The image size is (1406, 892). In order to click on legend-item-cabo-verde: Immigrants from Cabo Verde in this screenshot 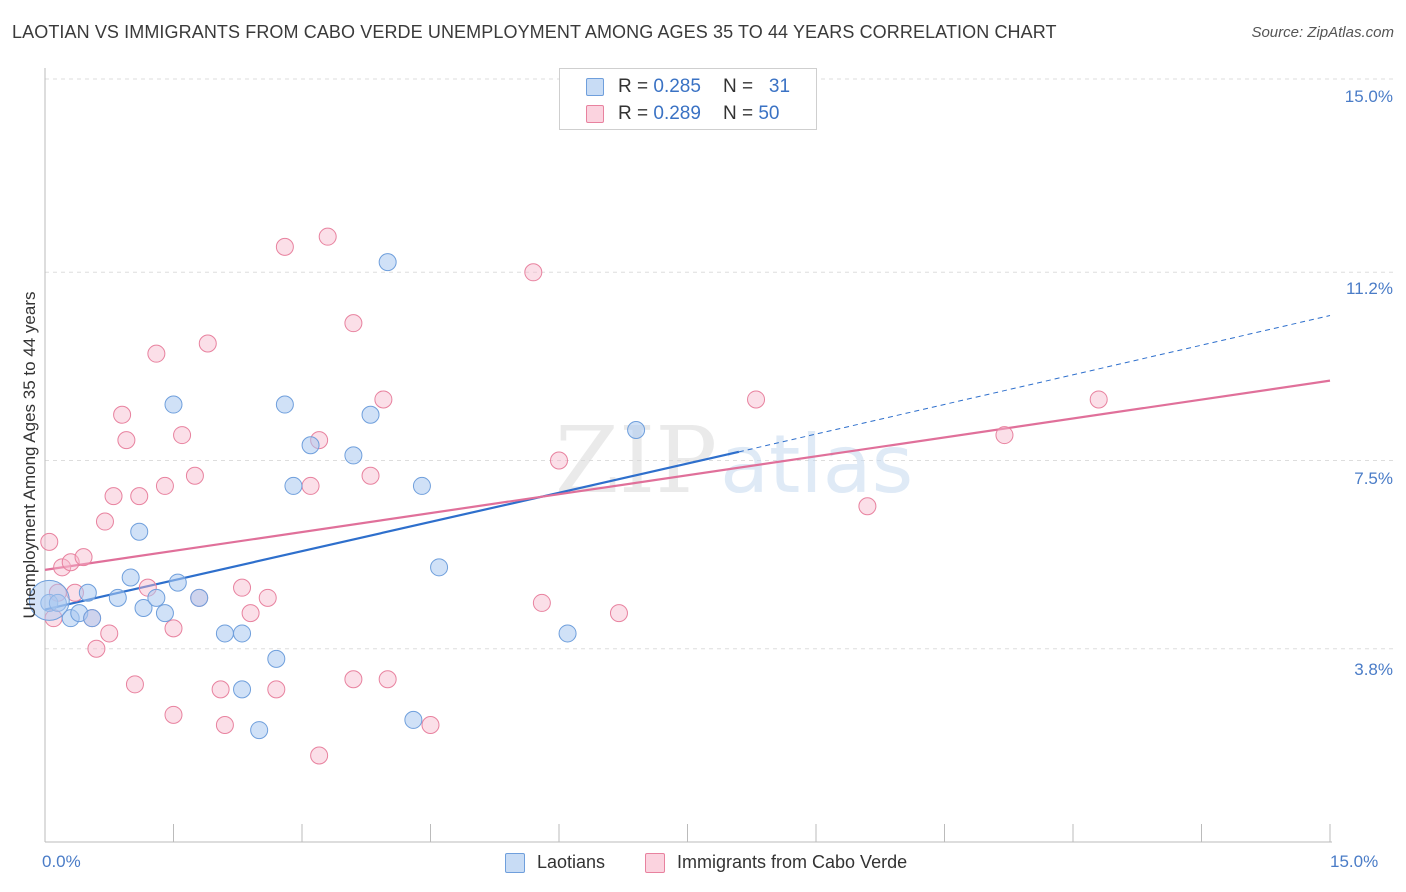, I will do `click(776, 862)`.